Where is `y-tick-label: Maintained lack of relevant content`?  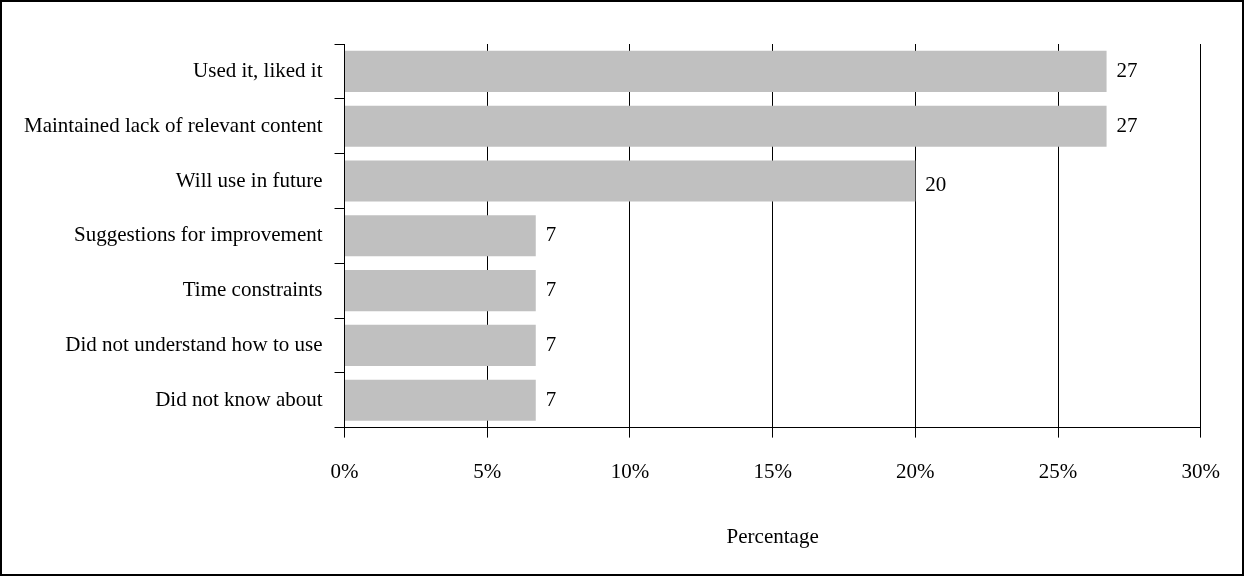 y-tick-label: Maintained lack of relevant content is located at coordinates (173, 124).